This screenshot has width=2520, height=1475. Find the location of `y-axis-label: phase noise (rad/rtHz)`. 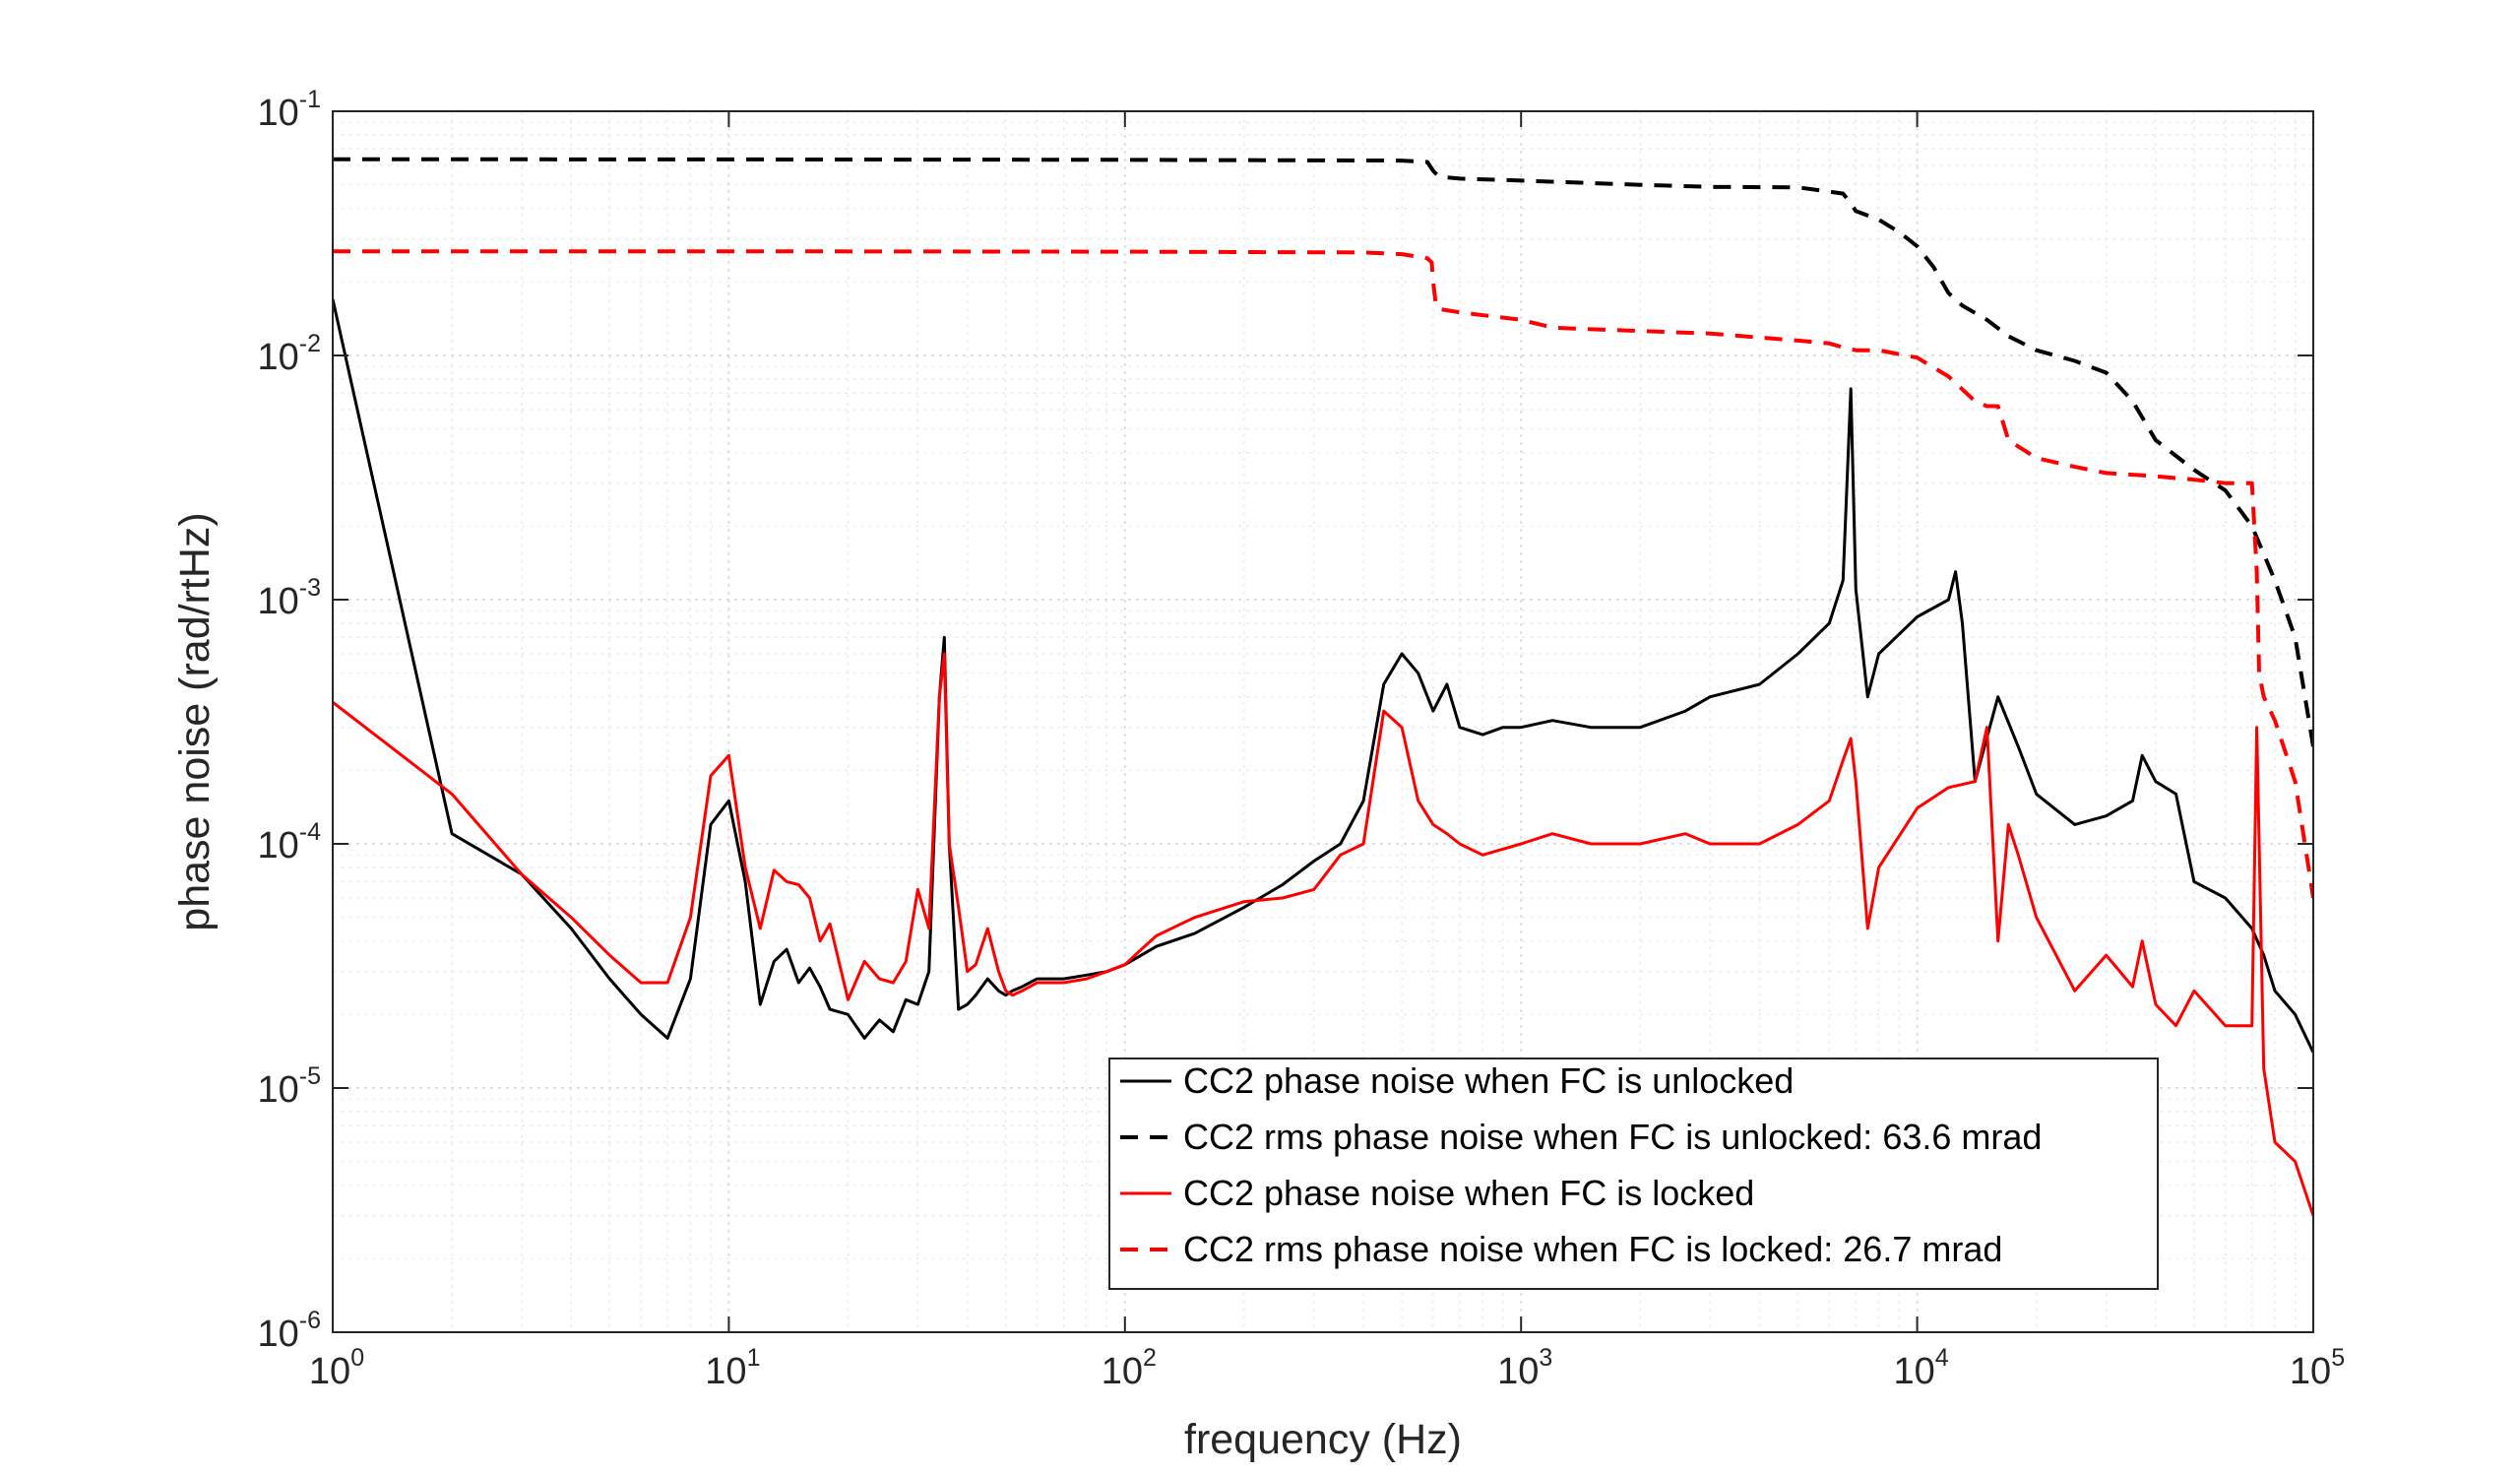

y-axis-label: phase noise (rad/rtHz) is located at coordinates (195, 721).